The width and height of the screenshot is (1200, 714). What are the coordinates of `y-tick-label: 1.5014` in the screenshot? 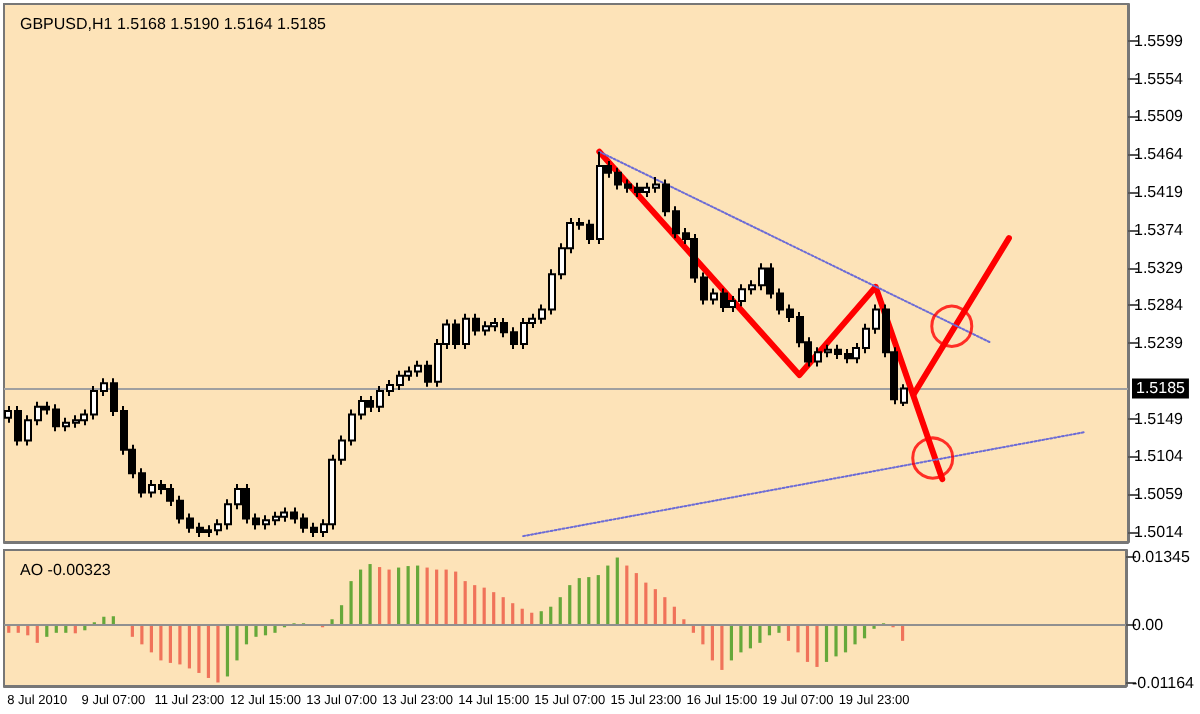 It's located at (1159, 531).